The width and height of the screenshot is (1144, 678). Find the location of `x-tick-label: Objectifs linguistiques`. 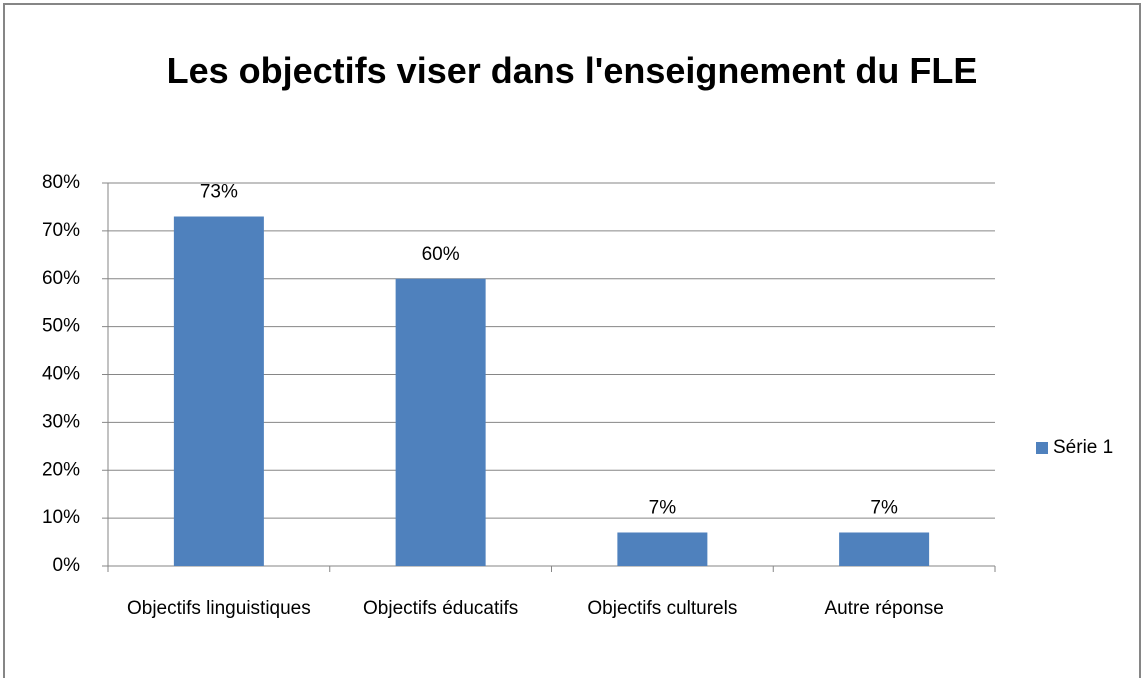

x-tick-label: Objectifs linguistiques is located at coordinates (218, 608).